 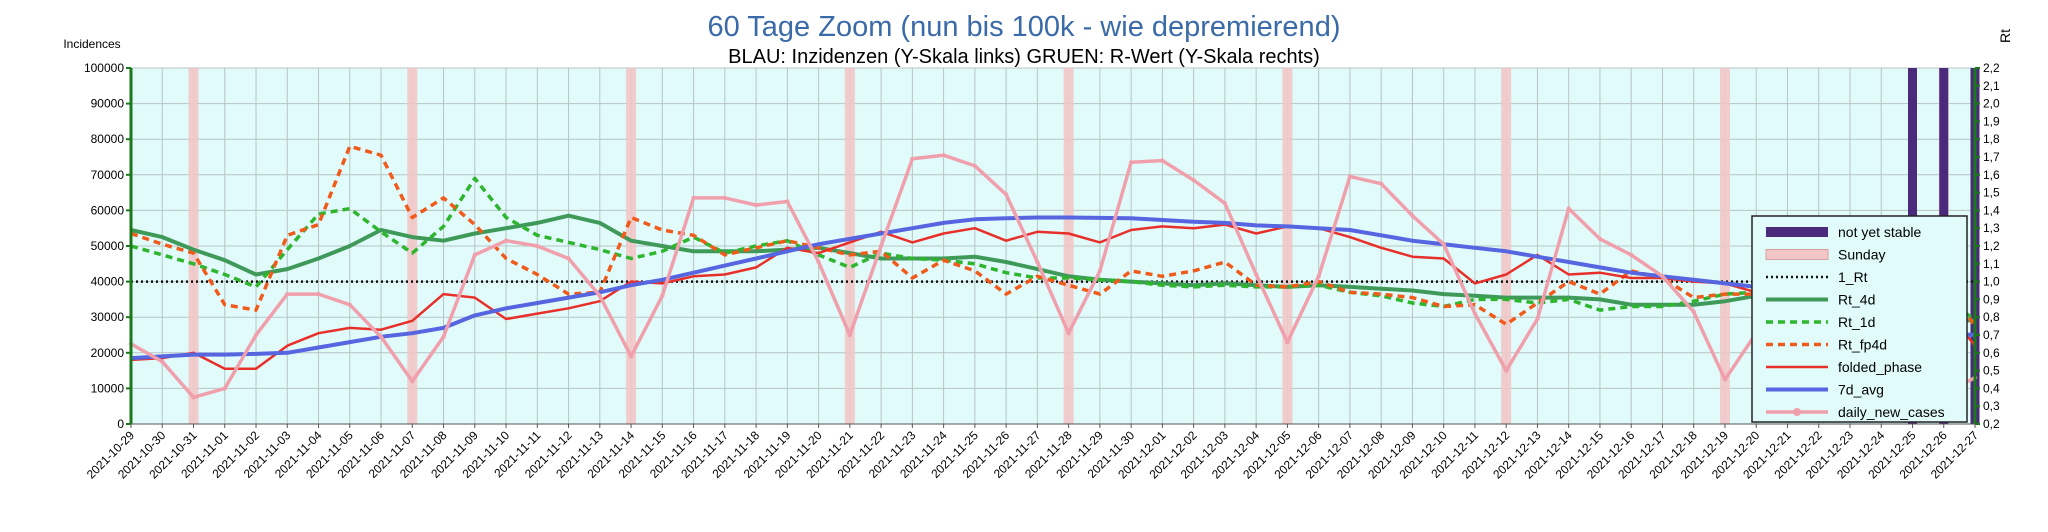 I want to click on y-tick-label-right: 0,5, so click(x=1991, y=371).